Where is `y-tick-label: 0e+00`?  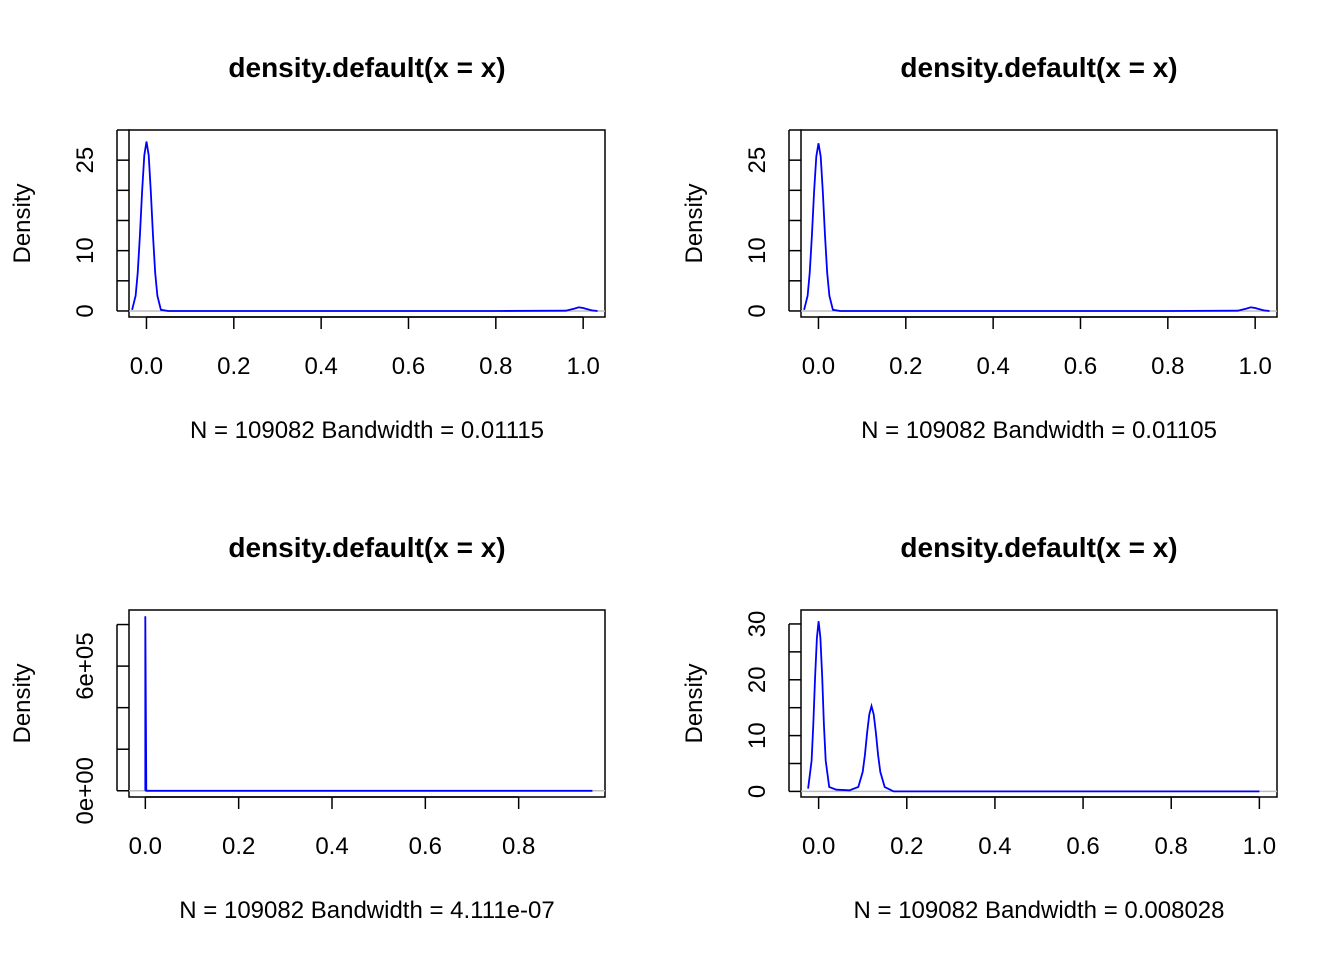
y-tick-label: 0e+00 is located at coordinates (85, 790).